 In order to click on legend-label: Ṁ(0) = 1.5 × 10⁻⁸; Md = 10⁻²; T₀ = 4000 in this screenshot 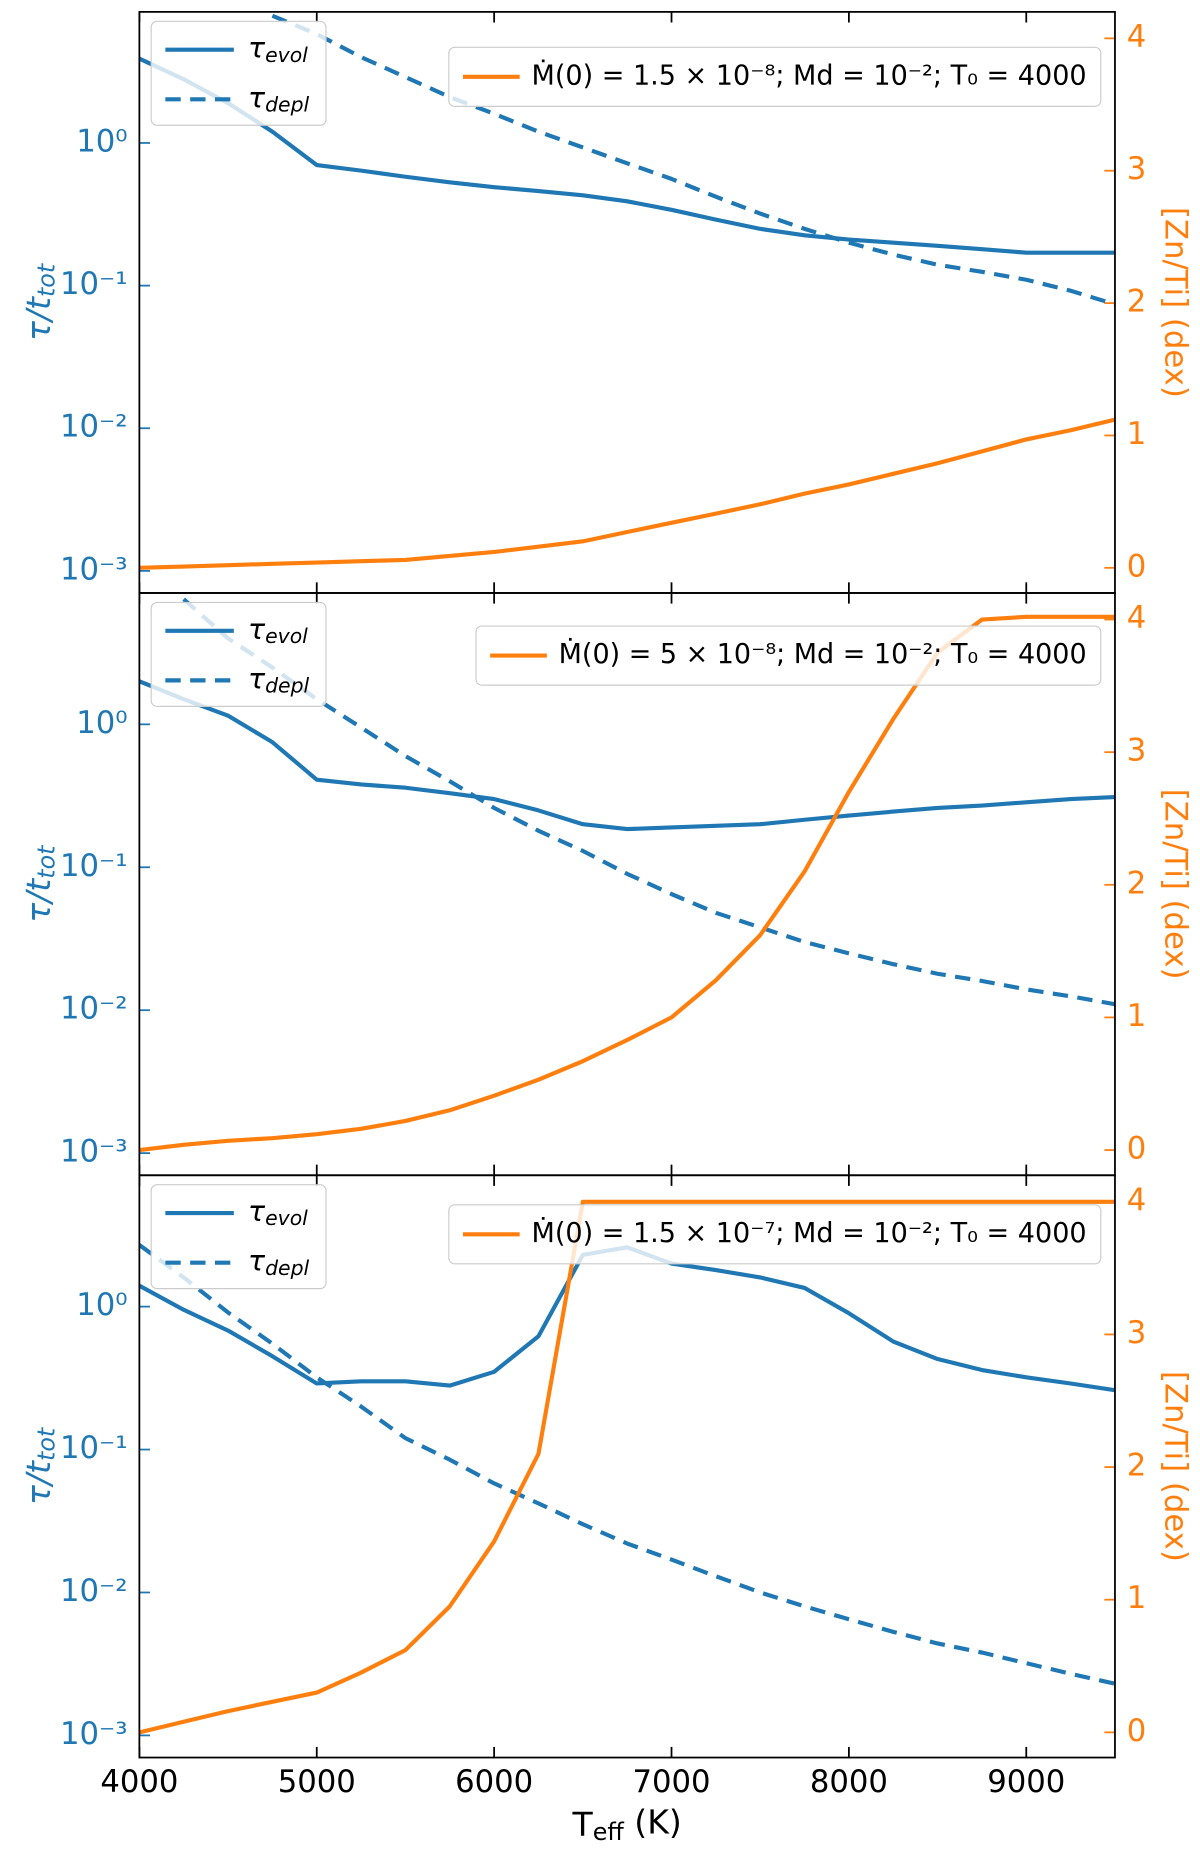, I will do `click(808, 75)`.